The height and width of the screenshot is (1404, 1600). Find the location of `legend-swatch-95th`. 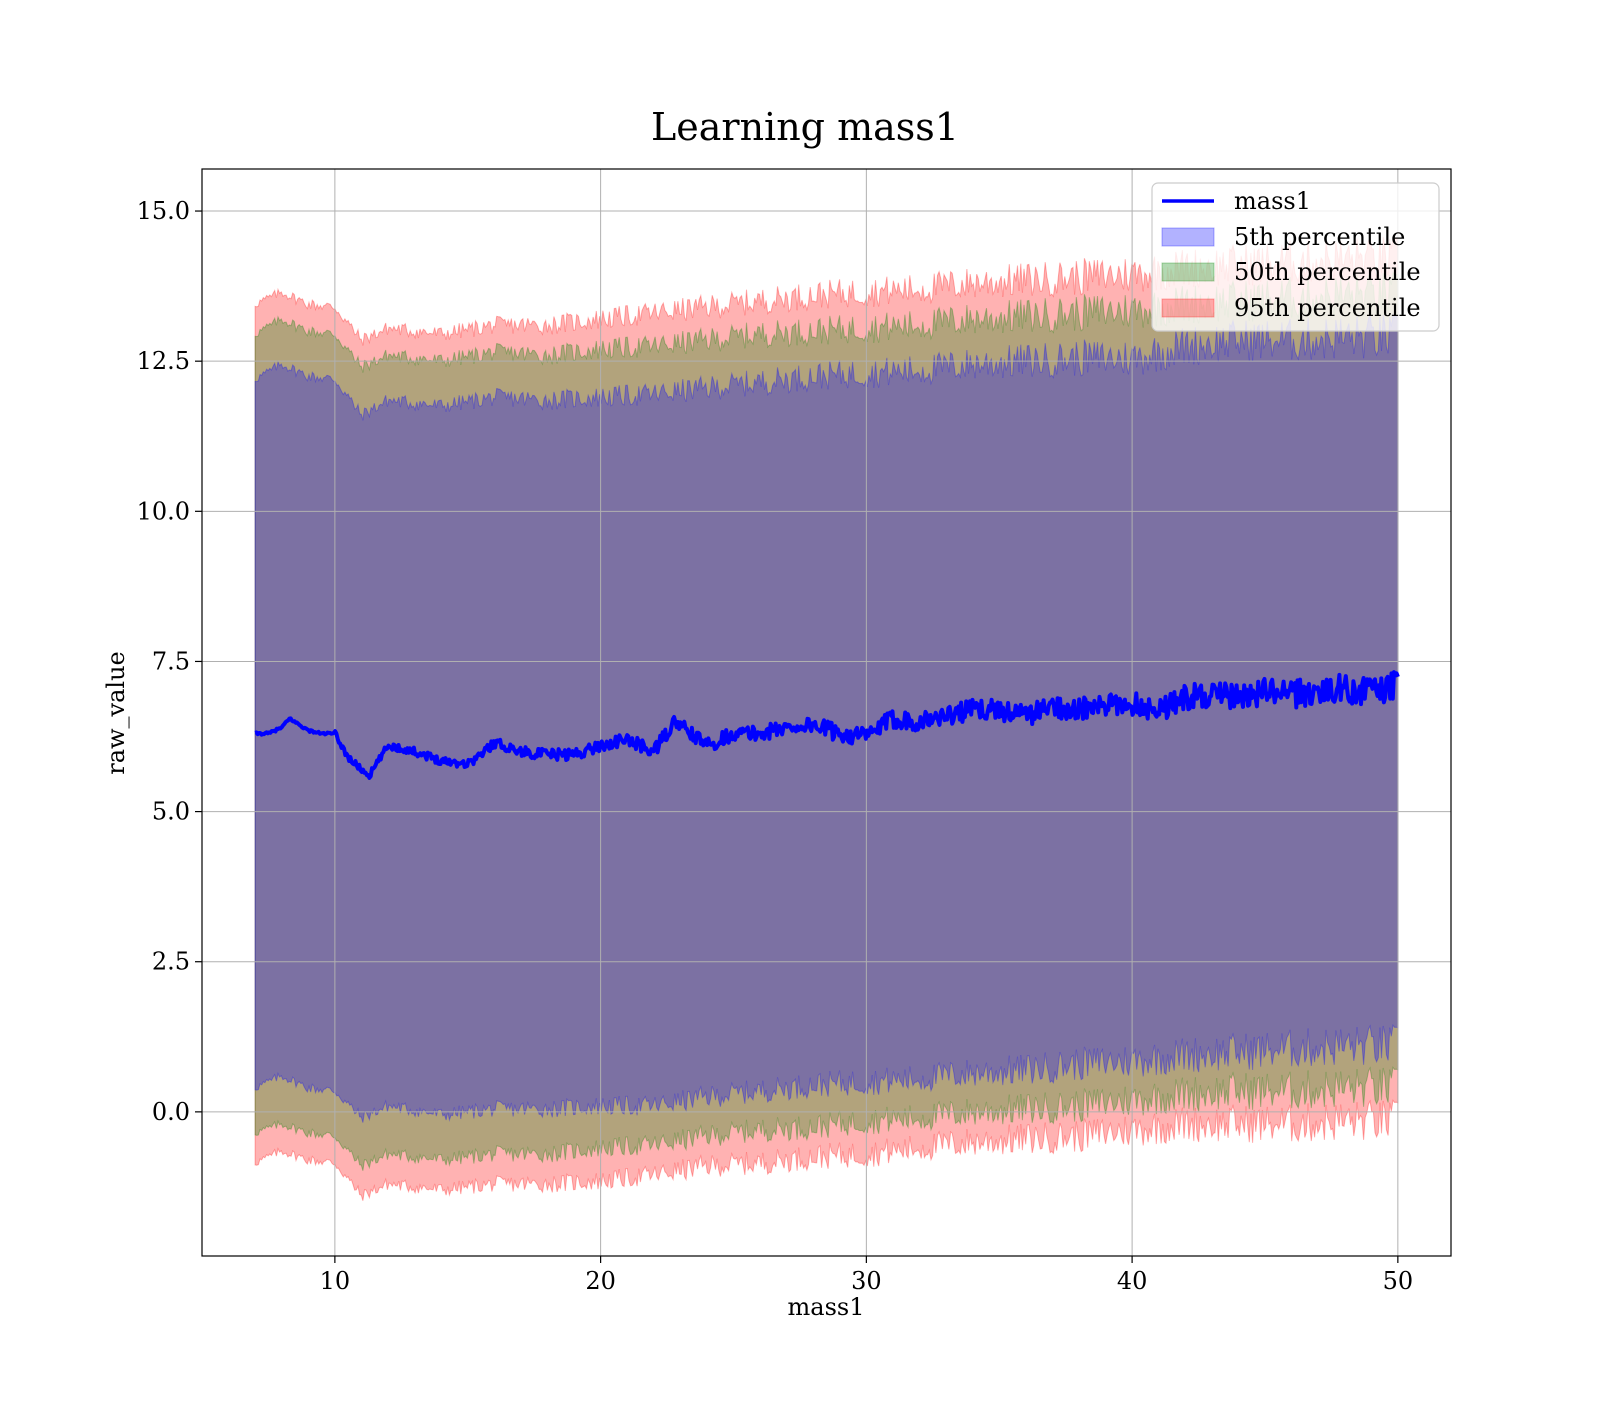

legend-swatch-95th is located at coordinates (1188, 308).